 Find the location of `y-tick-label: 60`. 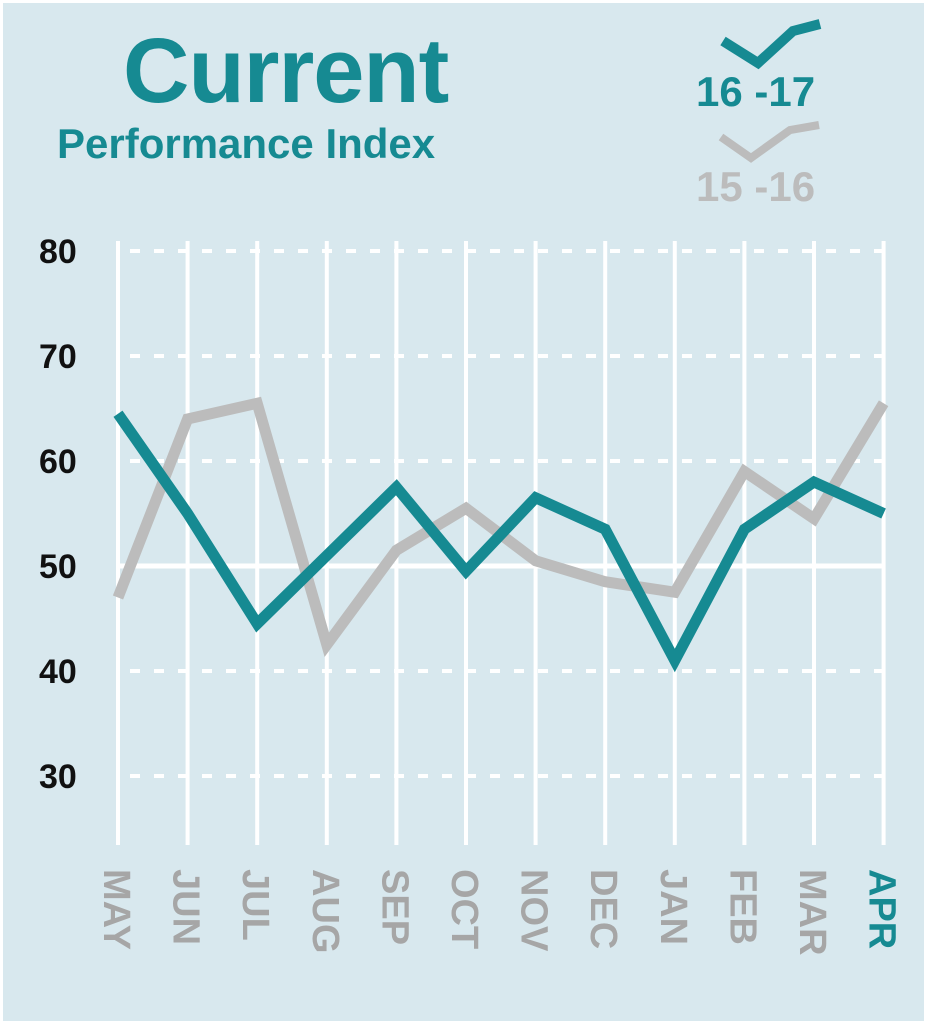

y-tick-label: 60 is located at coordinates (58, 462).